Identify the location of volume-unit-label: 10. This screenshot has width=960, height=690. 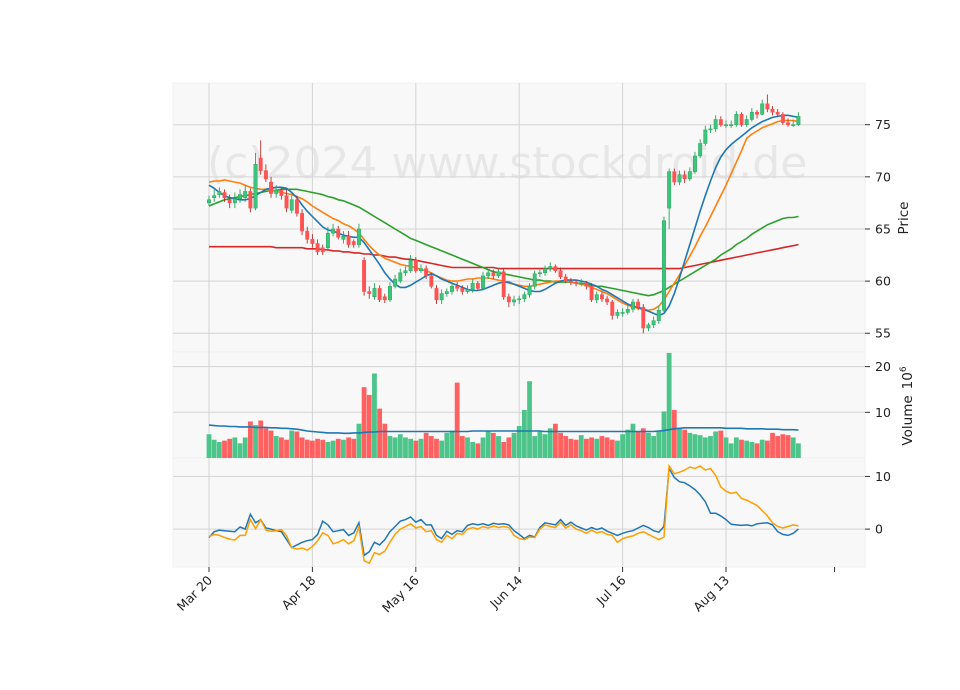
(908, 380).